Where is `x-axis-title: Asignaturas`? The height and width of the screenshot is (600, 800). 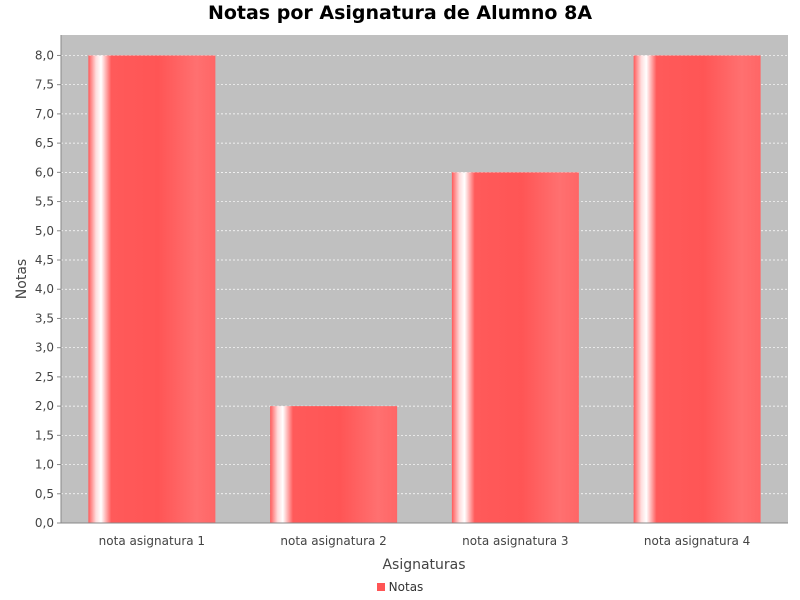 x-axis-title: Asignaturas is located at coordinates (423, 565).